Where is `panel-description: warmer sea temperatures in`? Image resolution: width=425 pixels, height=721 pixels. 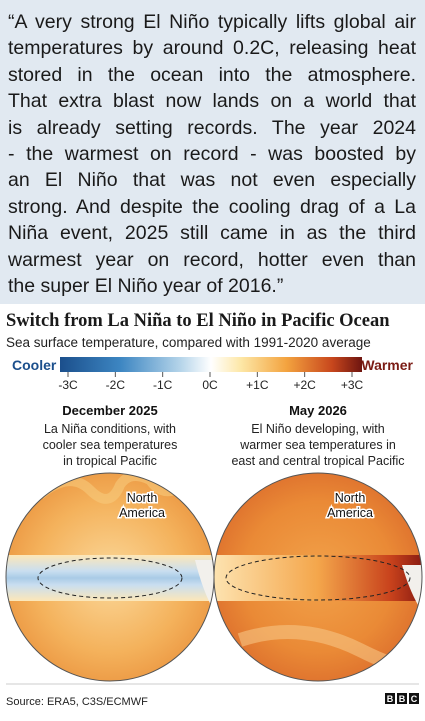
panel-description: warmer sea temperatures in is located at coordinates (317, 445).